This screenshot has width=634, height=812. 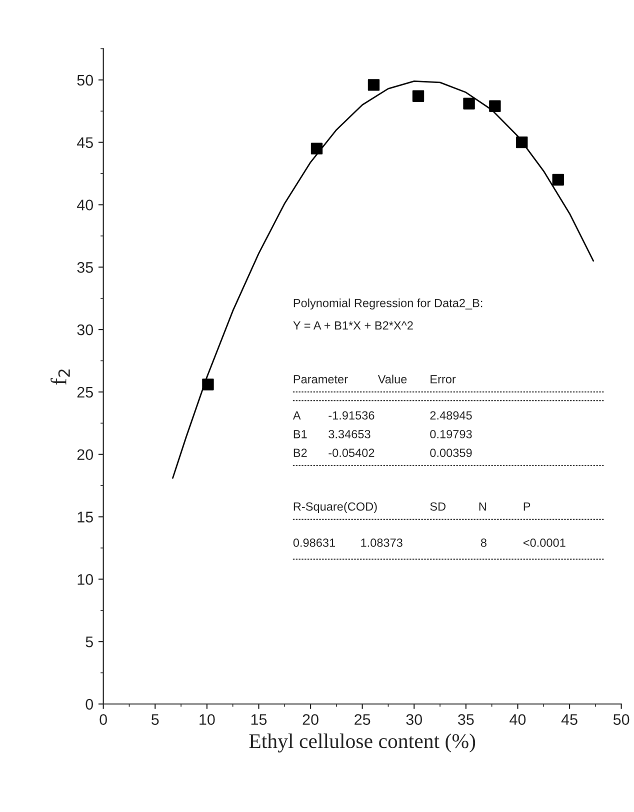 What do you see at coordinates (466, 719) in the screenshot?
I see `x-tick-label: 35` at bounding box center [466, 719].